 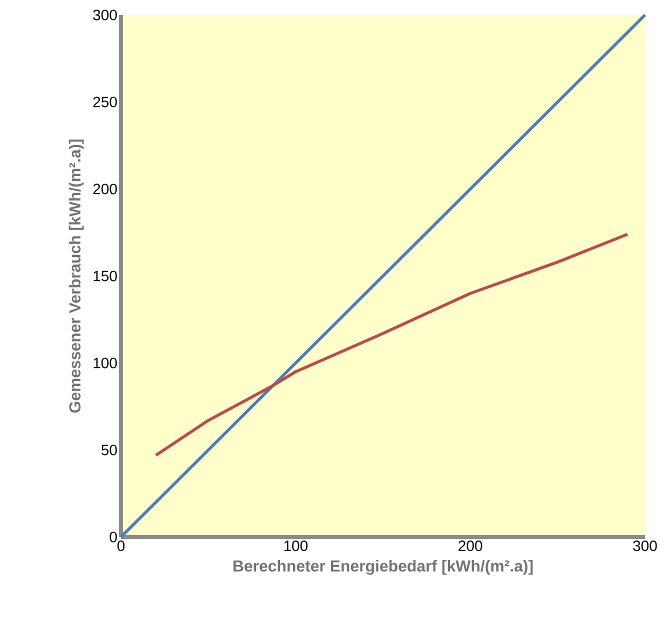 What do you see at coordinates (296, 546) in the screenshot?
I see `x-tick-label: 100` at bounding box center [296, 546].